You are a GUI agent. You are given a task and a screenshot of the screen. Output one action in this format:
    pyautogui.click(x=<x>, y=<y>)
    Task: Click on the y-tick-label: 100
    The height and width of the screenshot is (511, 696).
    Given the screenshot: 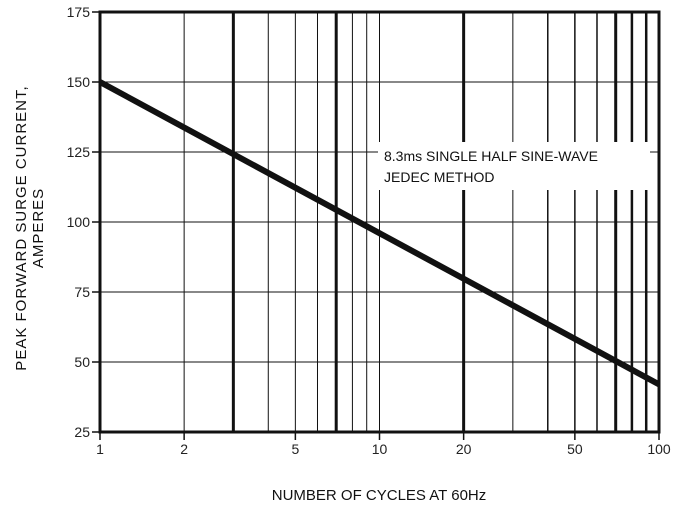 What is the action you would take?
    pyautogui.click(x=79, y=222)
    